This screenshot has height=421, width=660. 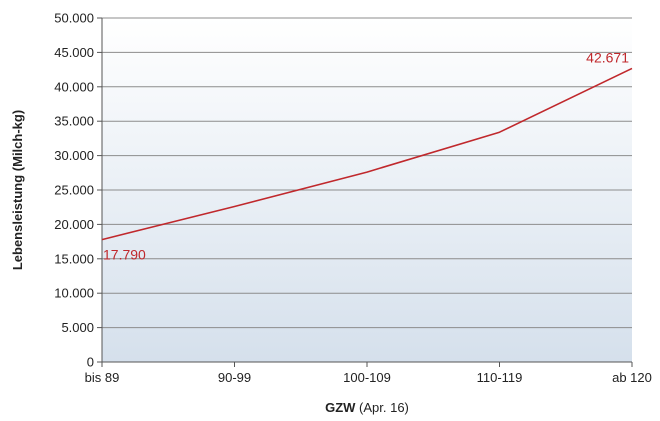 I want to click on y-tick-label: 25.000, so click(x=74, y=190).